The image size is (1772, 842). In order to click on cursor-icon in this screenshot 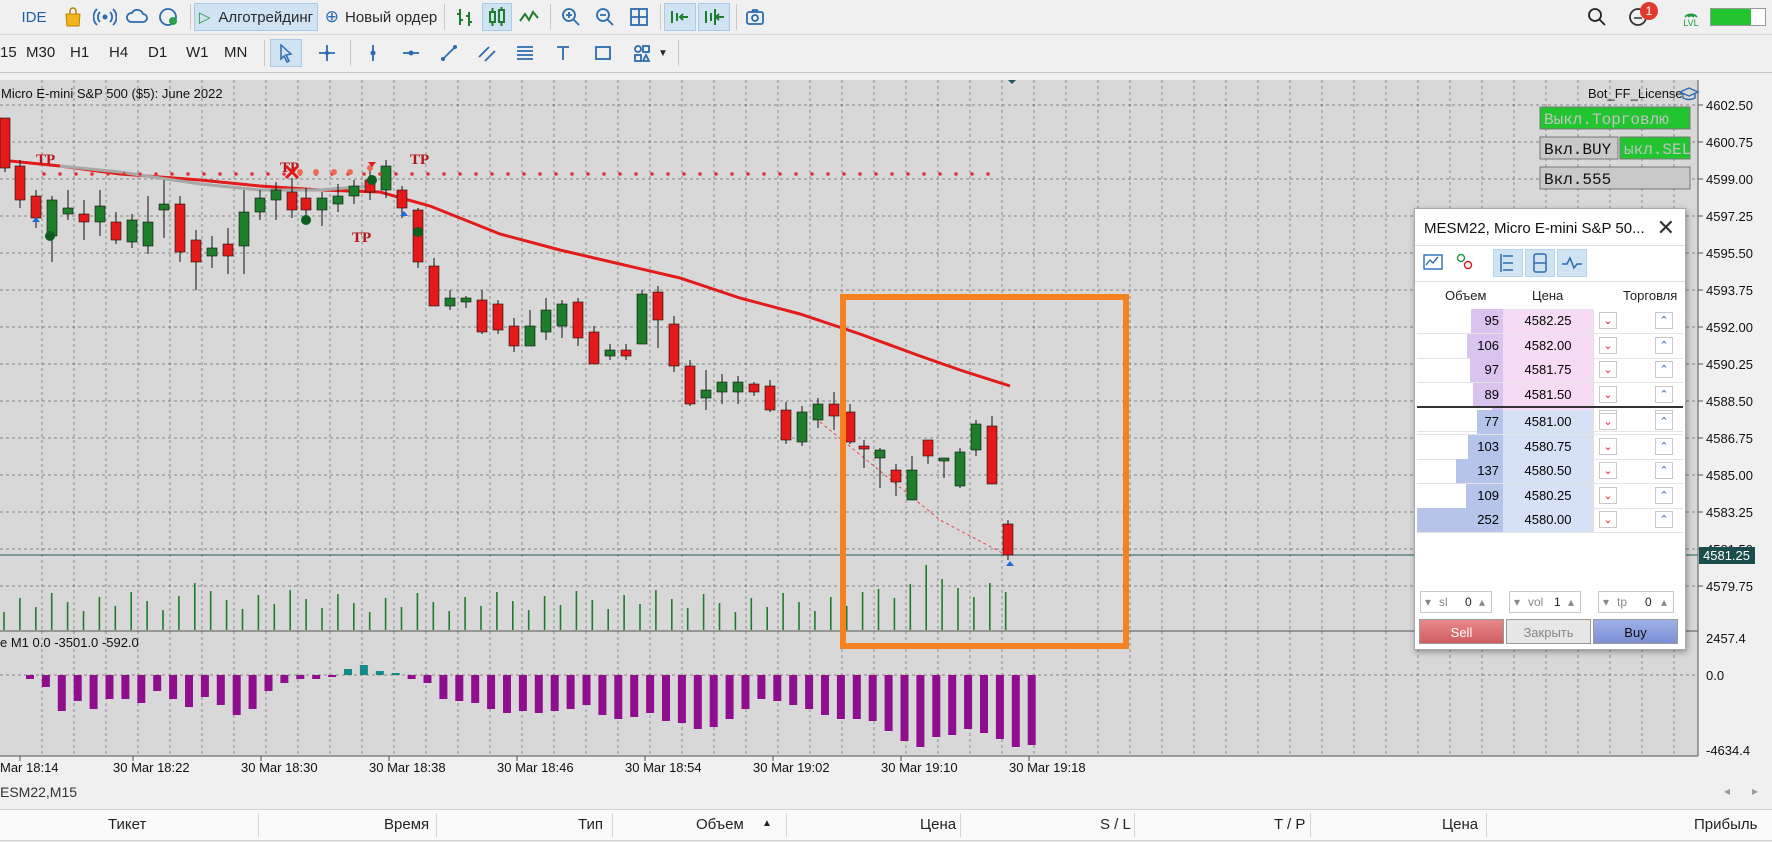, I will do `click(286, 53)`.